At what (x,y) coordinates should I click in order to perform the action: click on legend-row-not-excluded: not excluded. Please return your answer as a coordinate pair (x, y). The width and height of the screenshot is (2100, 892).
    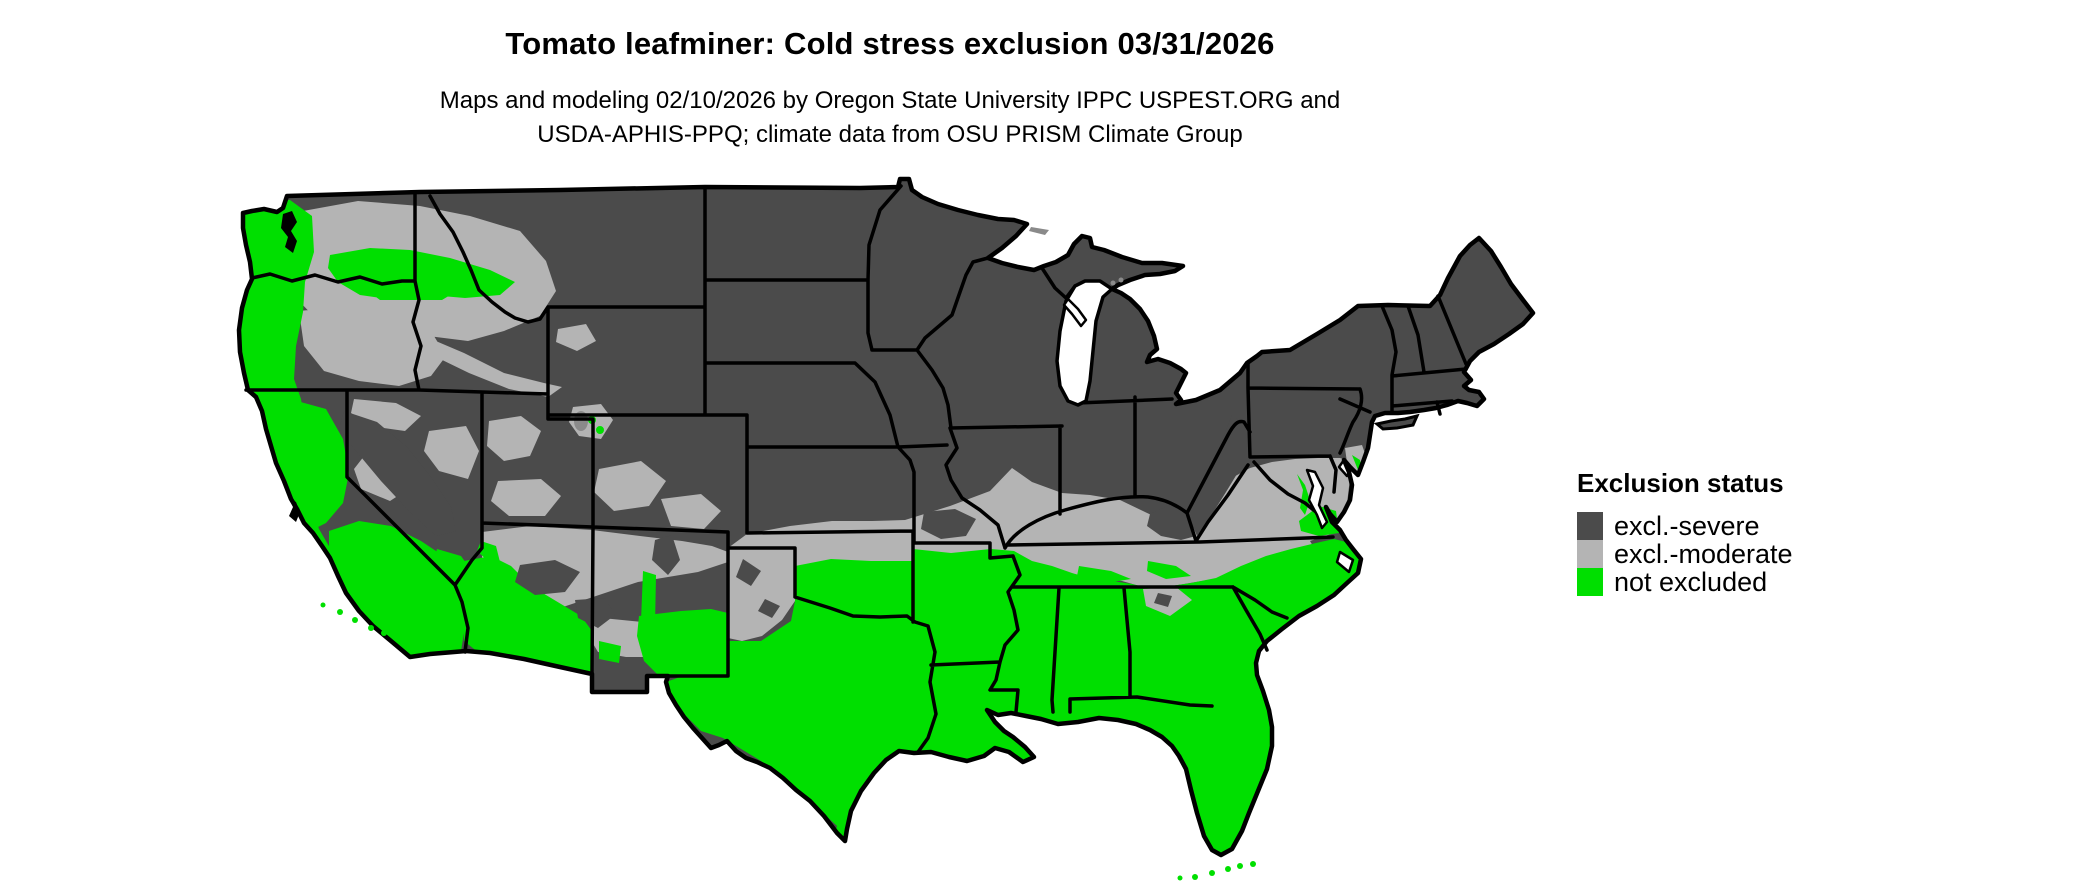
    Looking at the image, I should click on (1685, 582).